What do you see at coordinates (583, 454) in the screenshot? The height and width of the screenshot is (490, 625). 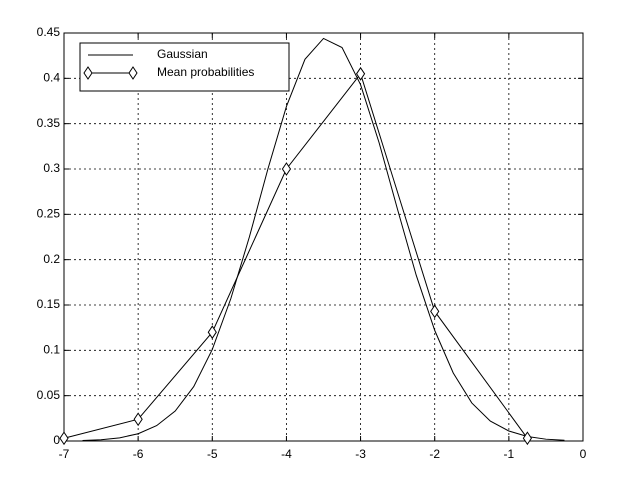 I see `x-tick-label: 0` at bounding box center [583, 454].